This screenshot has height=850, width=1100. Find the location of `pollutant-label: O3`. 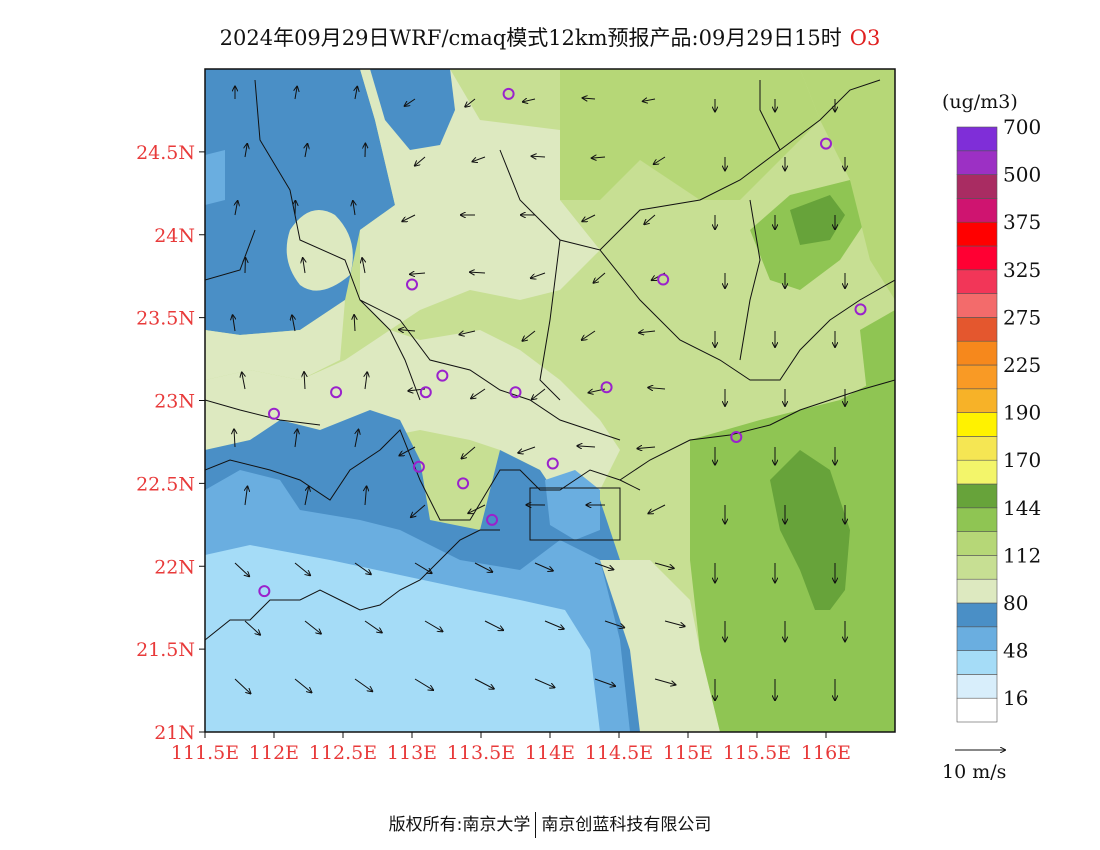

pollutant-label: O3 is located at coordinates (865, 38).